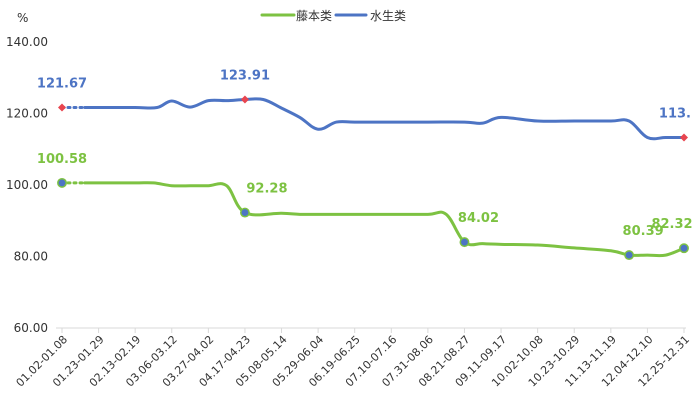 This screenshot has height=418, width=692. I want to click on y-tick-label: 100.00, so click(27, 185).